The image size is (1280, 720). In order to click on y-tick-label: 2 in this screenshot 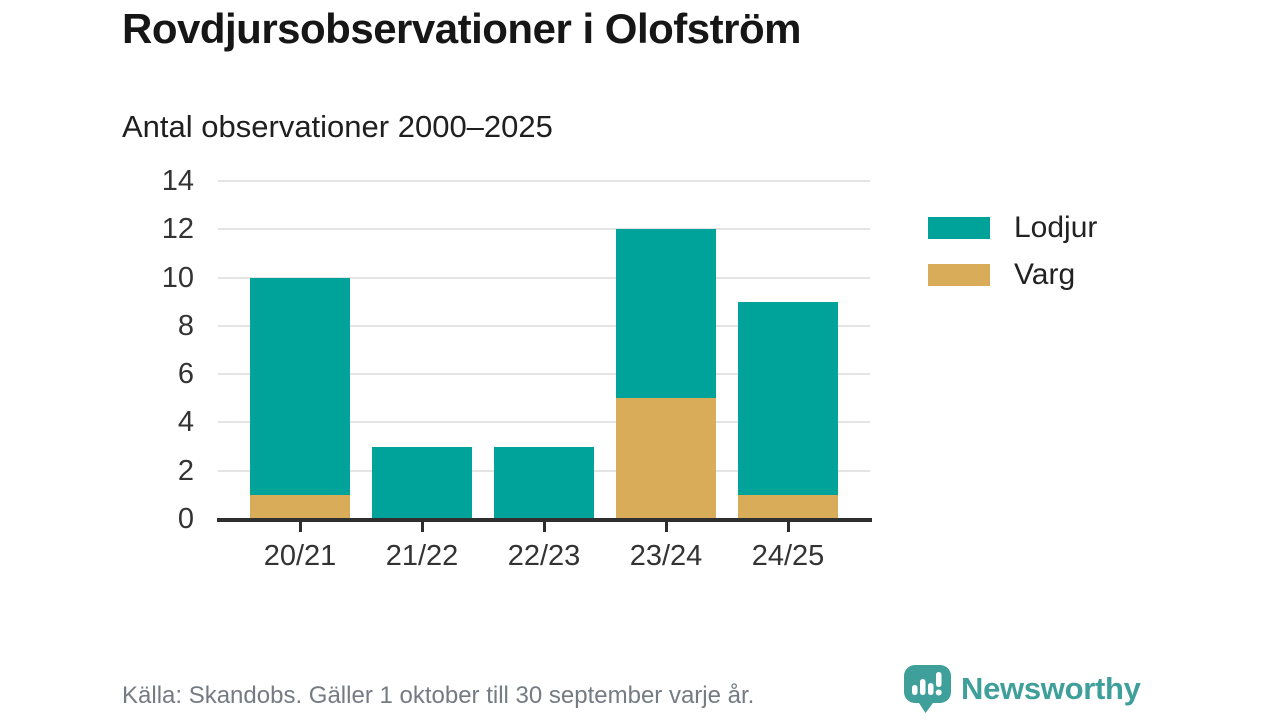, I will do `click(185, 470)`.